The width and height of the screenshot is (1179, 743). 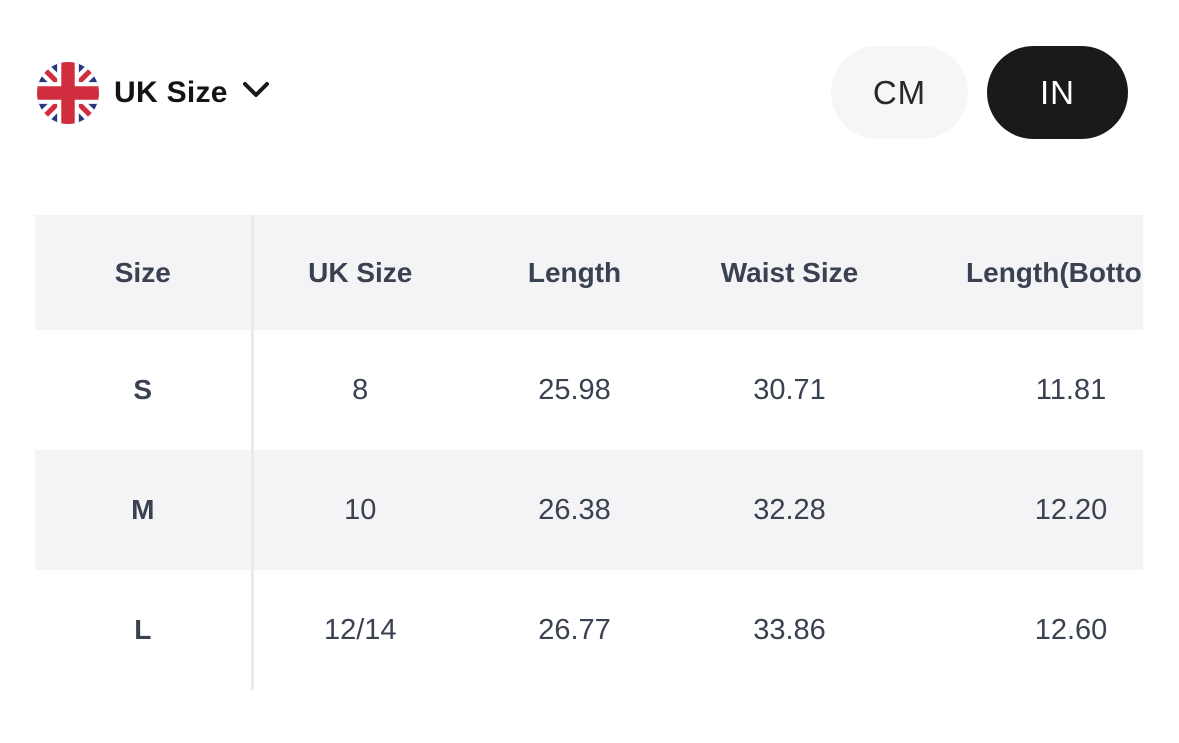 What do you see at coordinates (256, 92) in the screenshot?
I see `chevron-down-icon` at bounding box center [256, 92].